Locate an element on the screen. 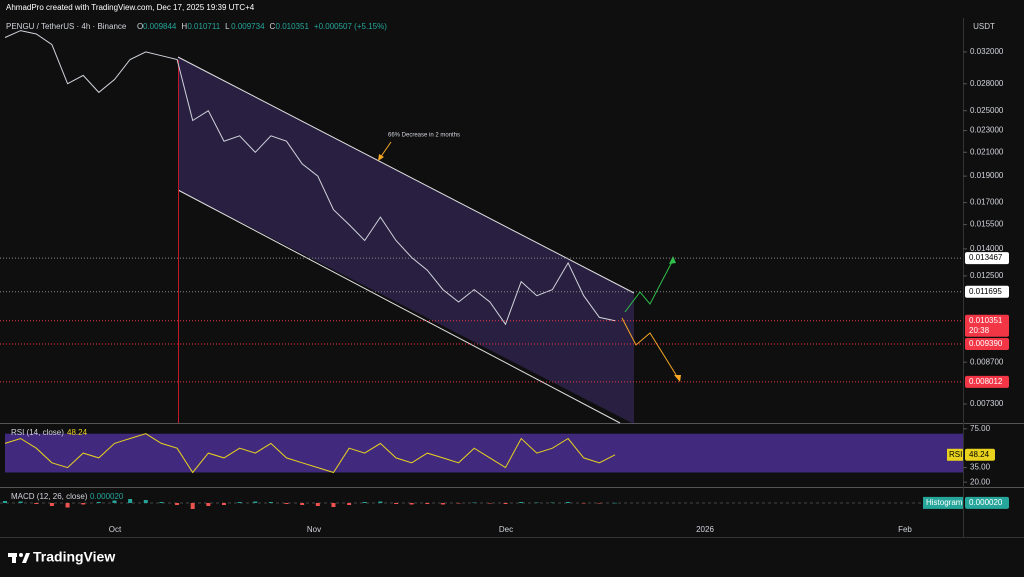 The image size is (1024, 577). y-tick-label: 0.028000 is located at coordinates (987, 83).